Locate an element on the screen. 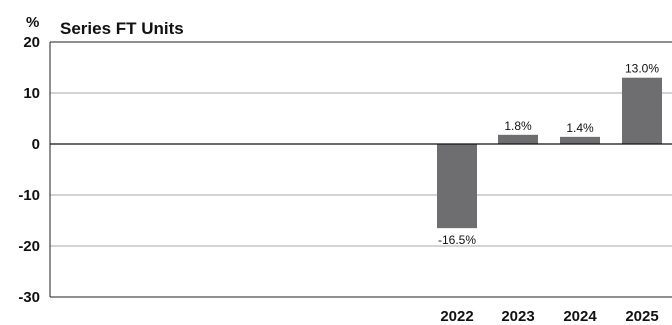 This screenshot has height=325, width=672. y-tick-label: -10 is located at coordinates (29, 195).